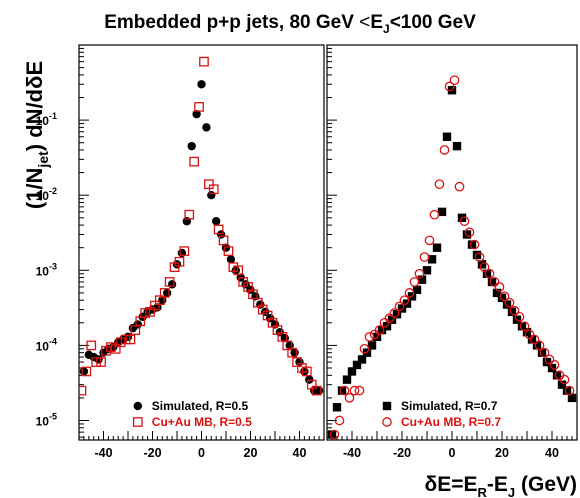 The height and width of the screenshot is (498, 580). Describe the element at coordinates (402, 453) in the screenshot. I see `x-tick-label: -20` at that location.